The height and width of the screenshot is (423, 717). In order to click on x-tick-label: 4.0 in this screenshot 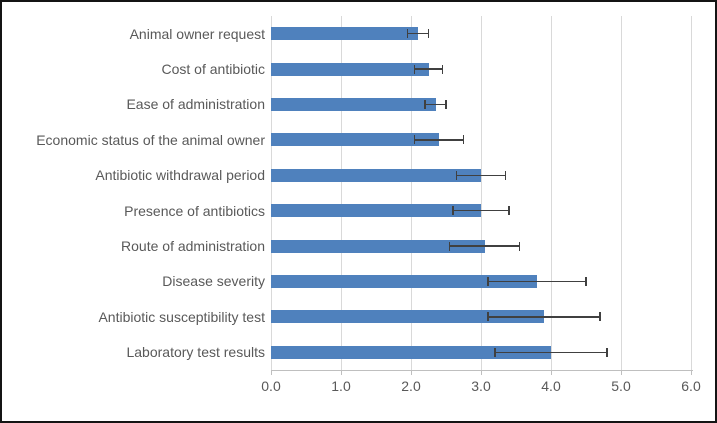, I will do `click(551, 386)`.